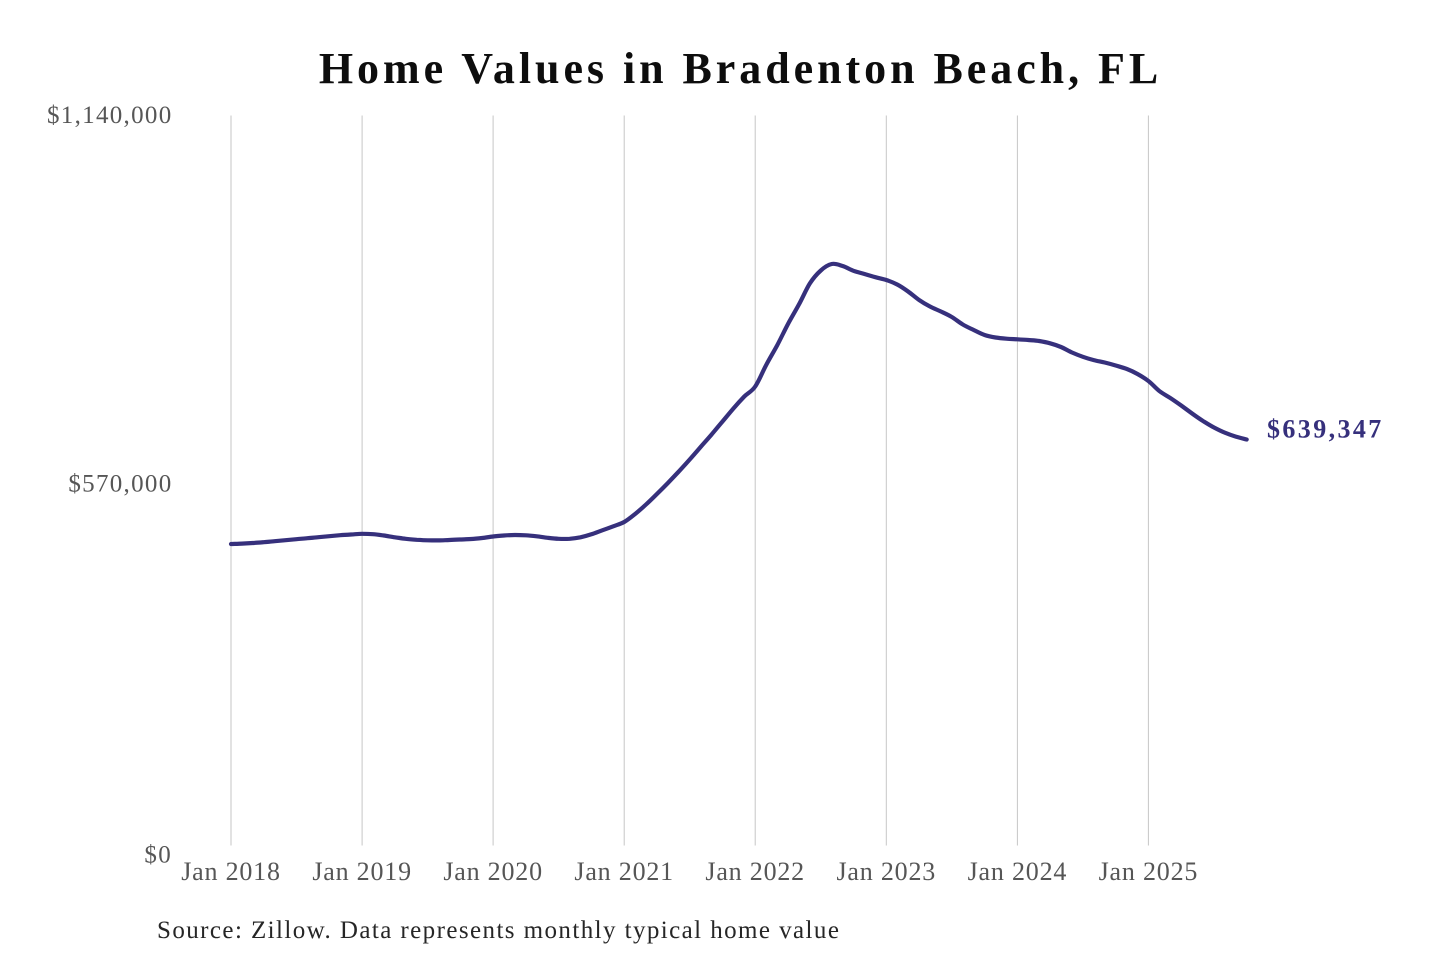  What do you see at coordinates (120, 483) in the screenshot?
I see `svg-text: $570,000` at bounding box center [120, 483].